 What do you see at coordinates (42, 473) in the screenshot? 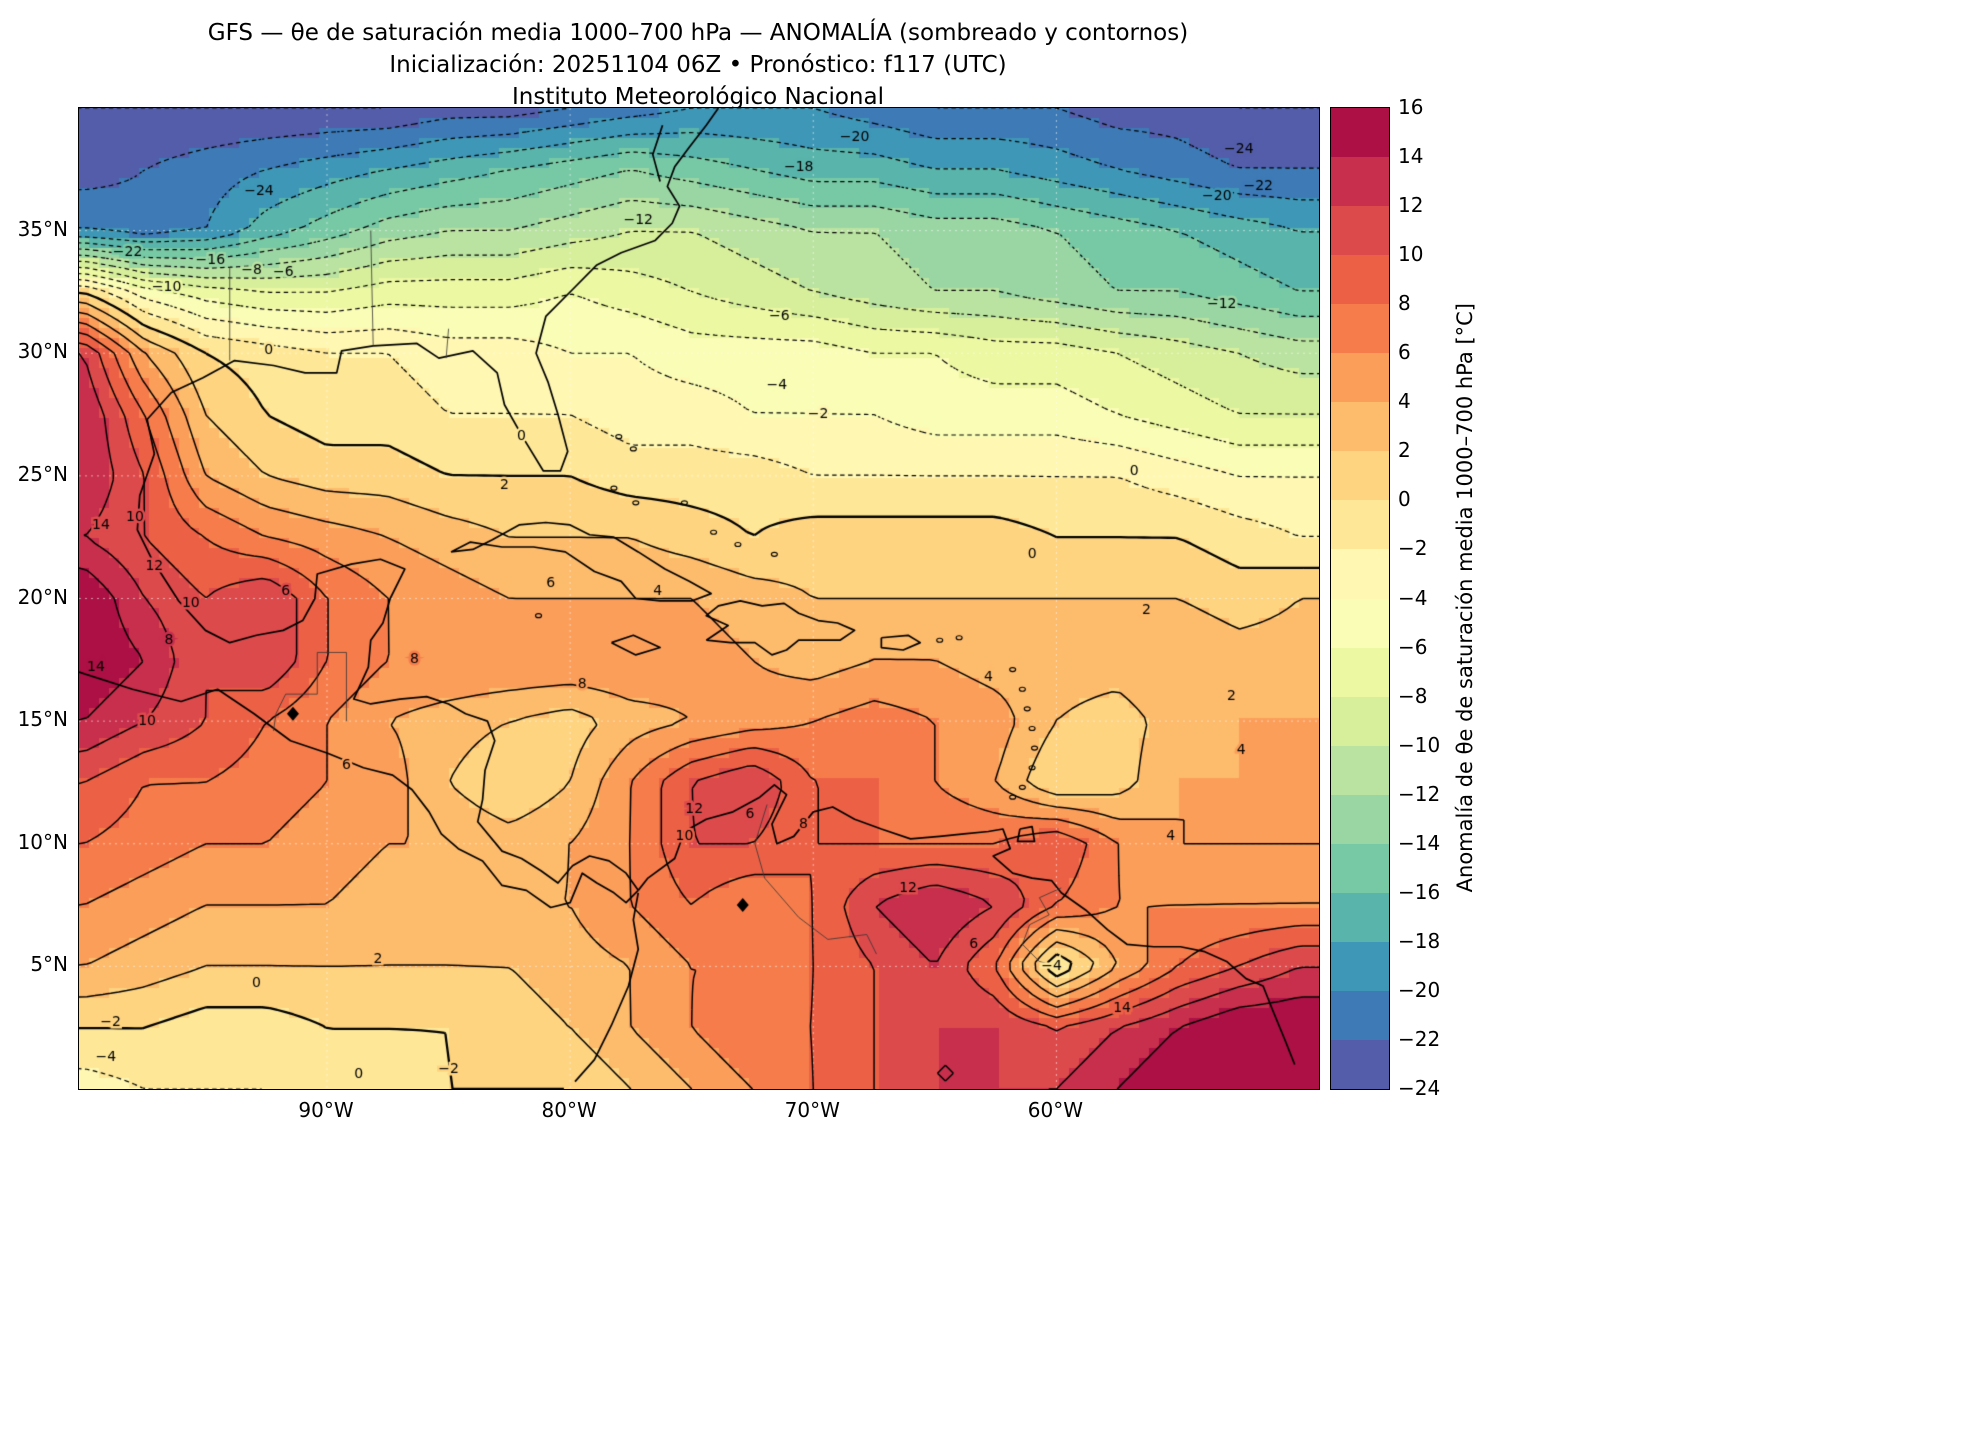
I see `y-tick-label: 25°N` at bounding box center [42, 473].